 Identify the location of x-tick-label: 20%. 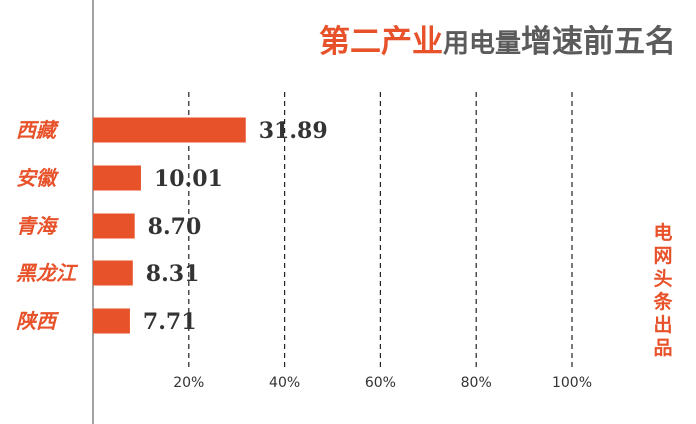
(188, 383).